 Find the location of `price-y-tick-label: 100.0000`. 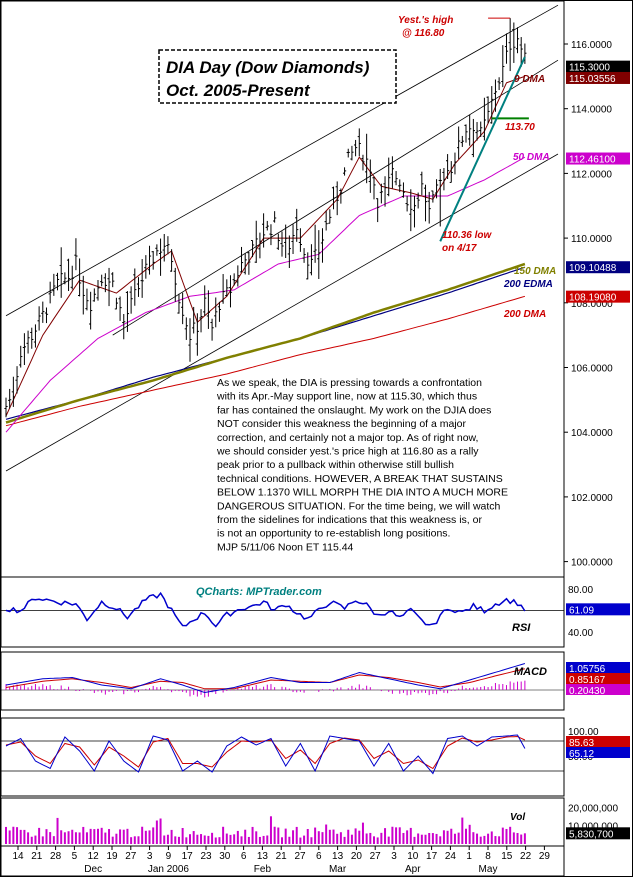

price-y-tick-label: 100.0000 is located at coordinates (592, 563).